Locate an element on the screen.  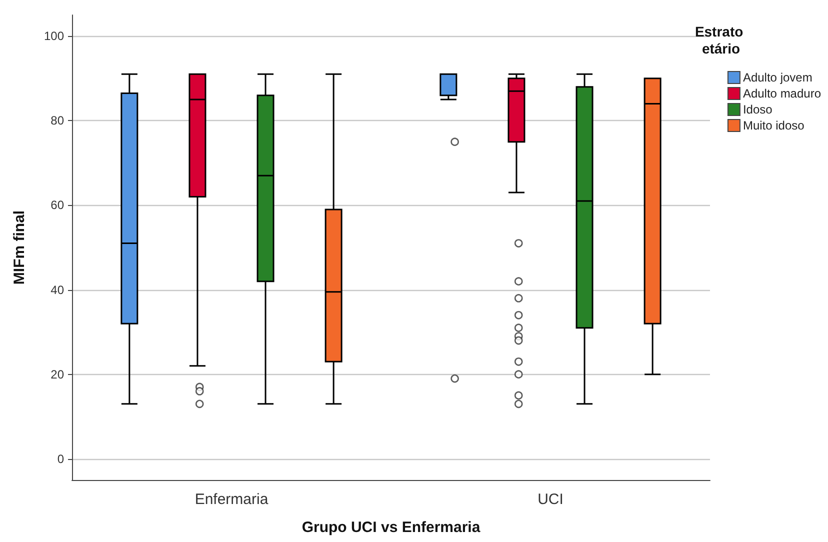
y-tick-label: 20 is located at coordinates (57, 374).